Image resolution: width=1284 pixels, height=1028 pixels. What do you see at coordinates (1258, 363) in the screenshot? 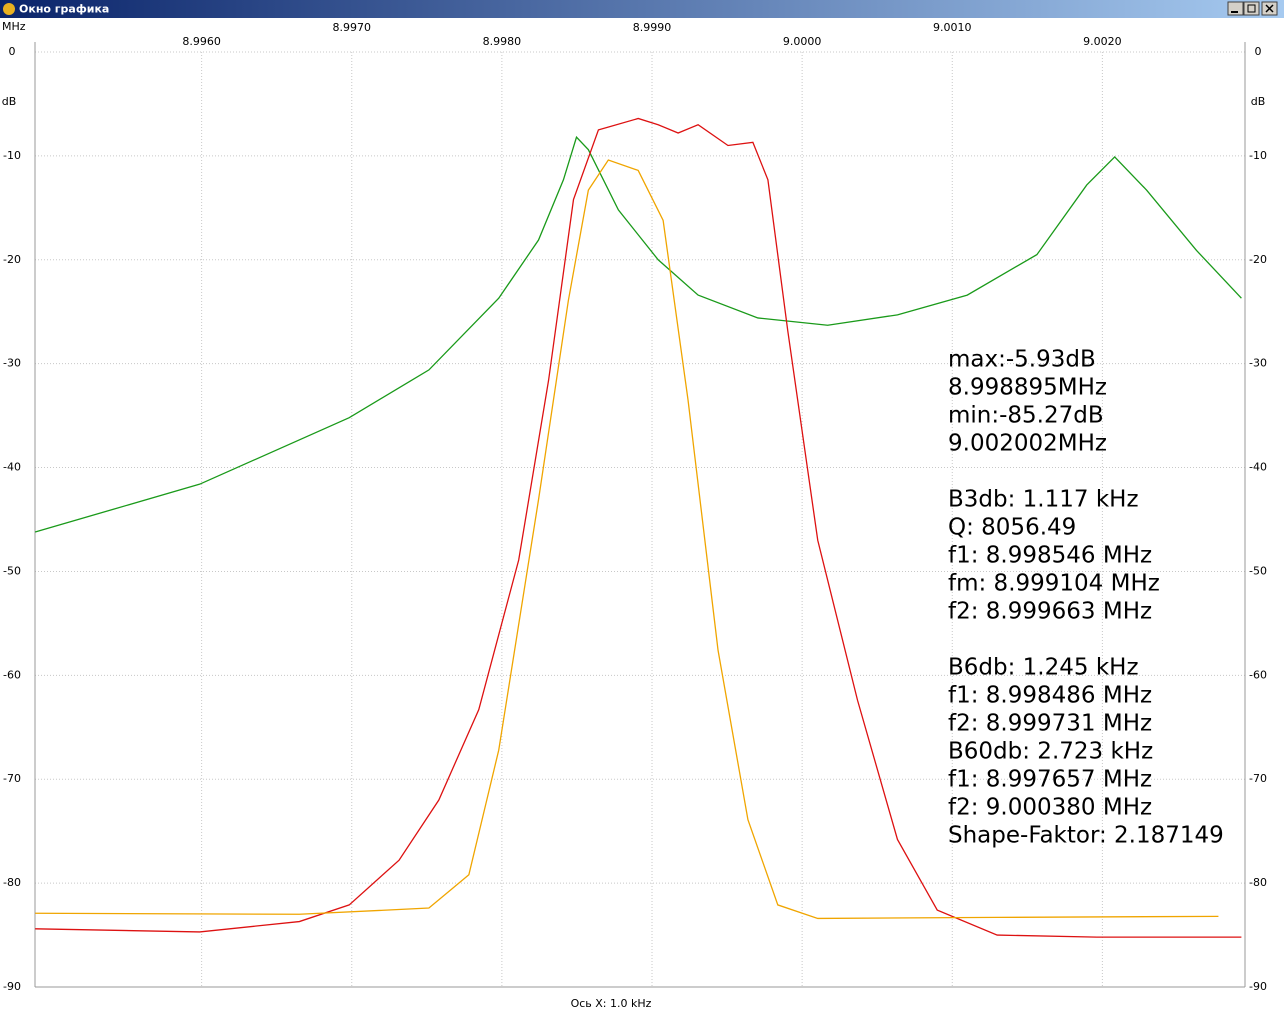
I see `y-tick-label-right: -30` at bounding box center [1258, 363].